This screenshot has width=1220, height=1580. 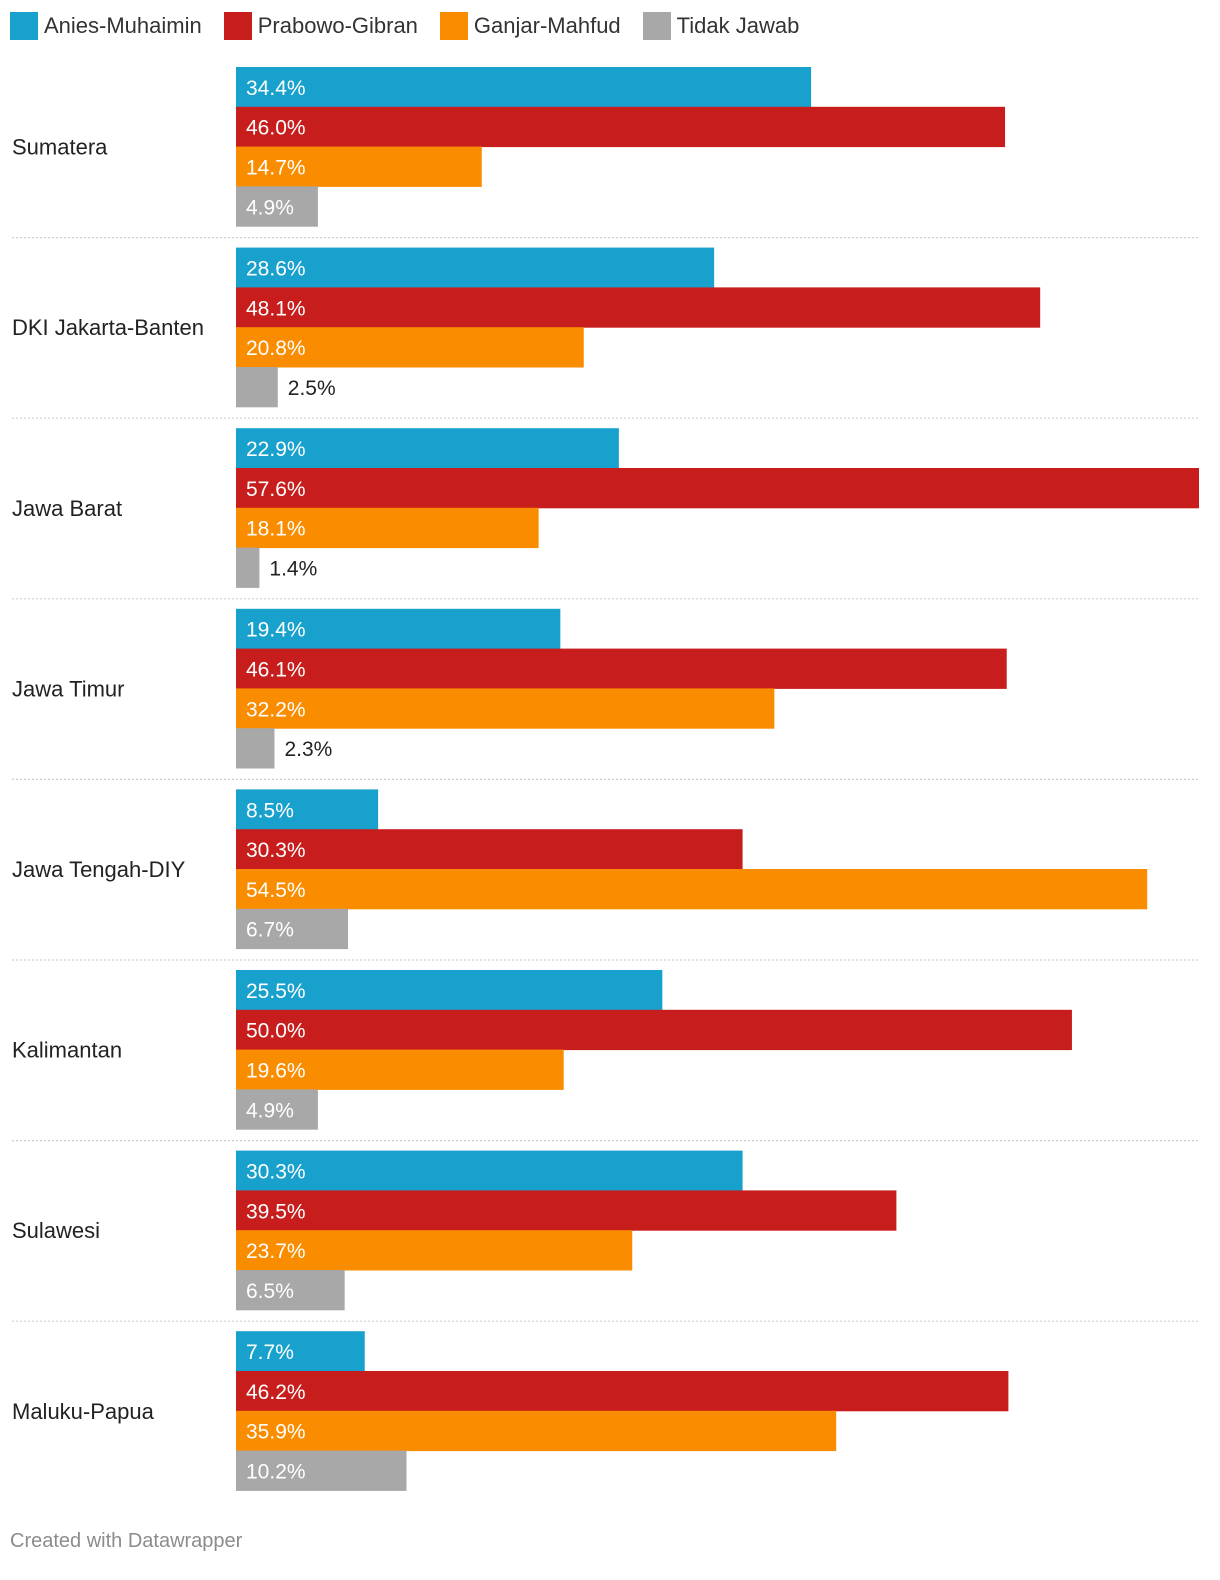 I want to click on category-group: Maluku-Papua 7.7% 46.2% 35.9% 10.2%, so click(x=510, y=1411).